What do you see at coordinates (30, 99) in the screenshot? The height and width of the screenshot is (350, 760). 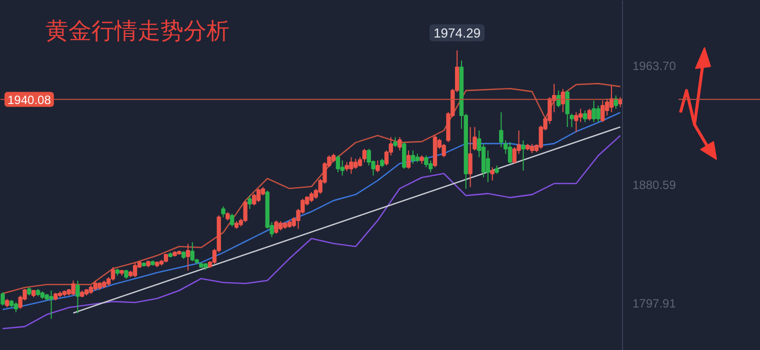 I see `ref-line-label: 1940.08` at bounding box center [30, 99].